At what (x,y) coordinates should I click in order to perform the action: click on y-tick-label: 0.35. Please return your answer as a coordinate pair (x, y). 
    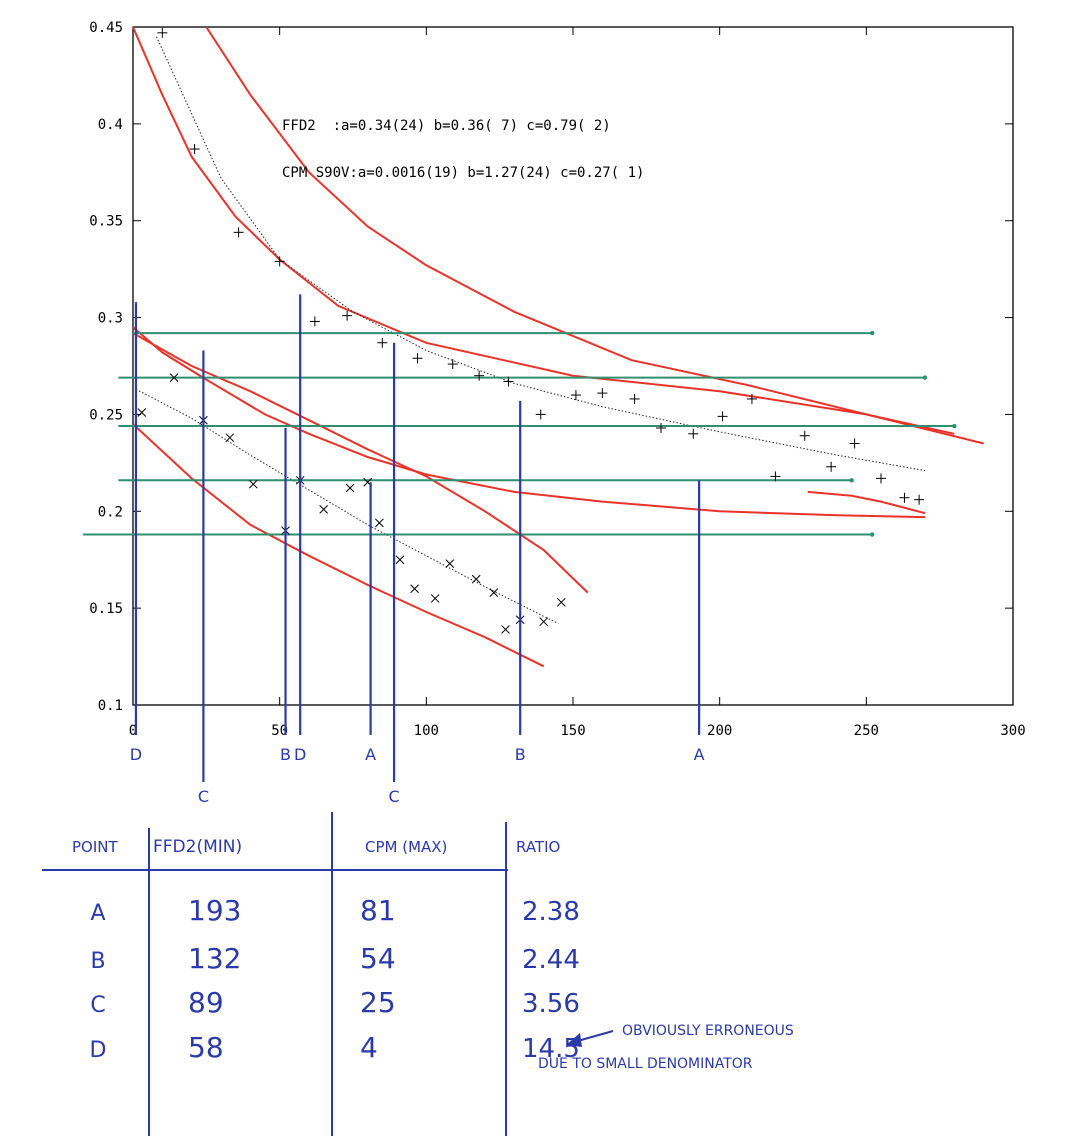
    Looking at the image, I should click on (106, 222).